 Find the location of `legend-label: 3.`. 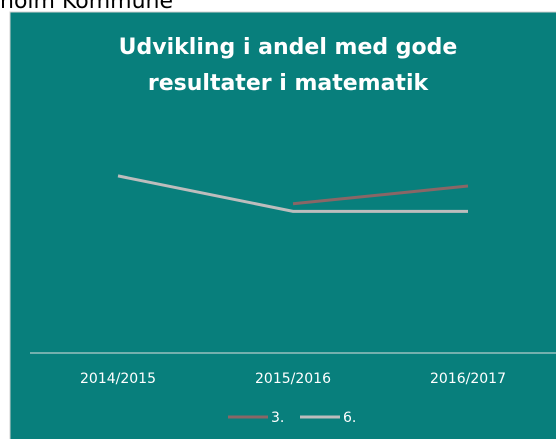

legend-label: 3. is located at coordinates (277, 418).